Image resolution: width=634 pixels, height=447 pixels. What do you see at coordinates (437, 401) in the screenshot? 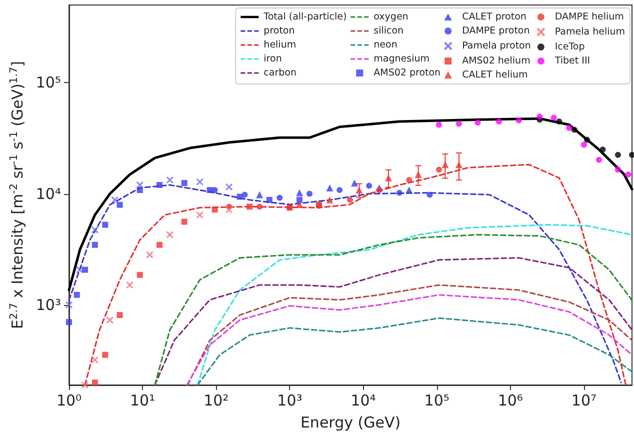
I see `x-tick-label: 10⁵` at bounding box center [437, 401].